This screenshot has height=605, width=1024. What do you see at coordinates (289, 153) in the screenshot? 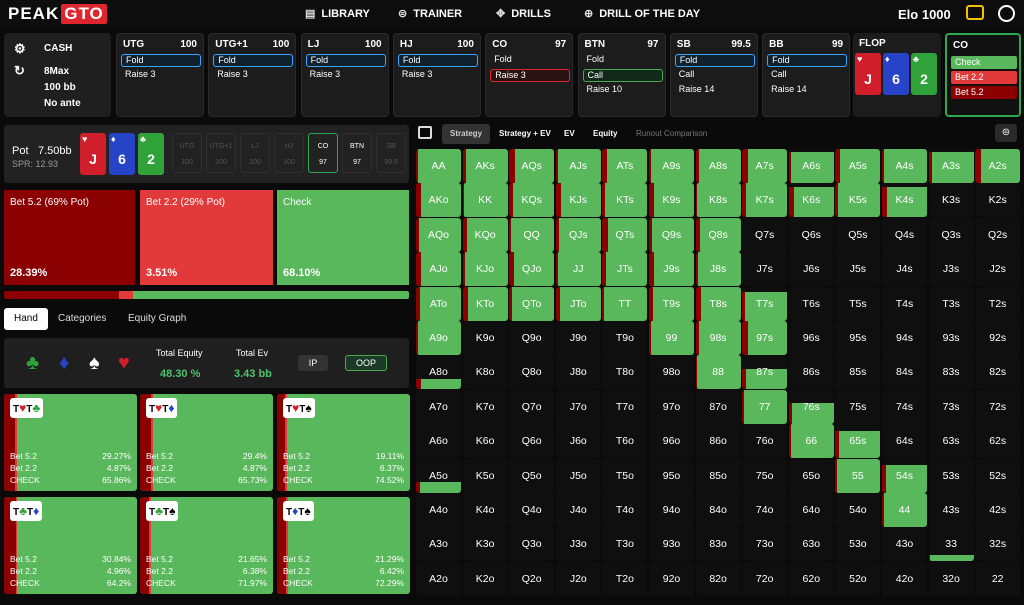
I see `mini-position: HJ 100` at bounding box center [289, 153].